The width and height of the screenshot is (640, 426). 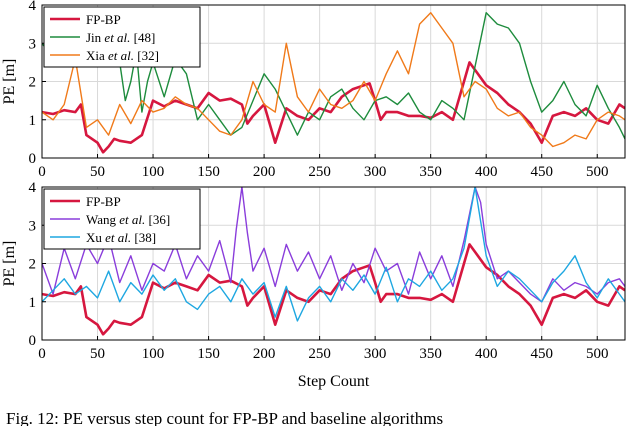 I want to click on legend-box, so click(x=122, y=37).